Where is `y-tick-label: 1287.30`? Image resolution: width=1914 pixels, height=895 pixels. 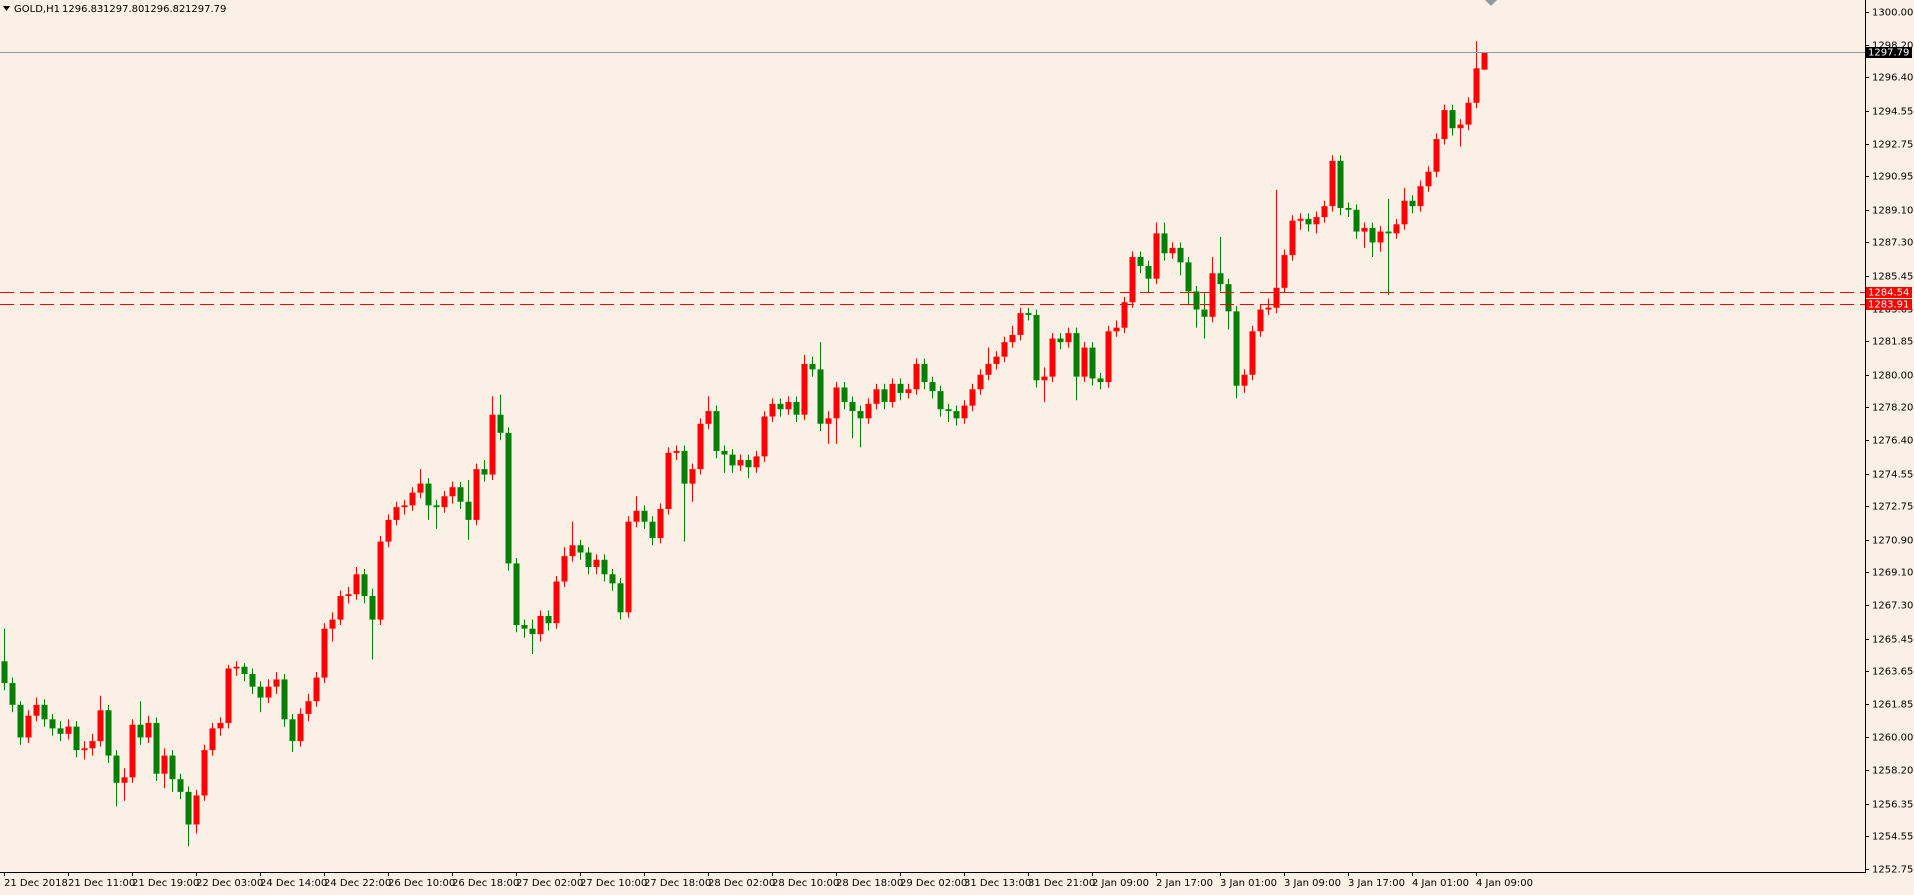 y-tick-label: 1287.30 is located at coordinates (1892, 243).